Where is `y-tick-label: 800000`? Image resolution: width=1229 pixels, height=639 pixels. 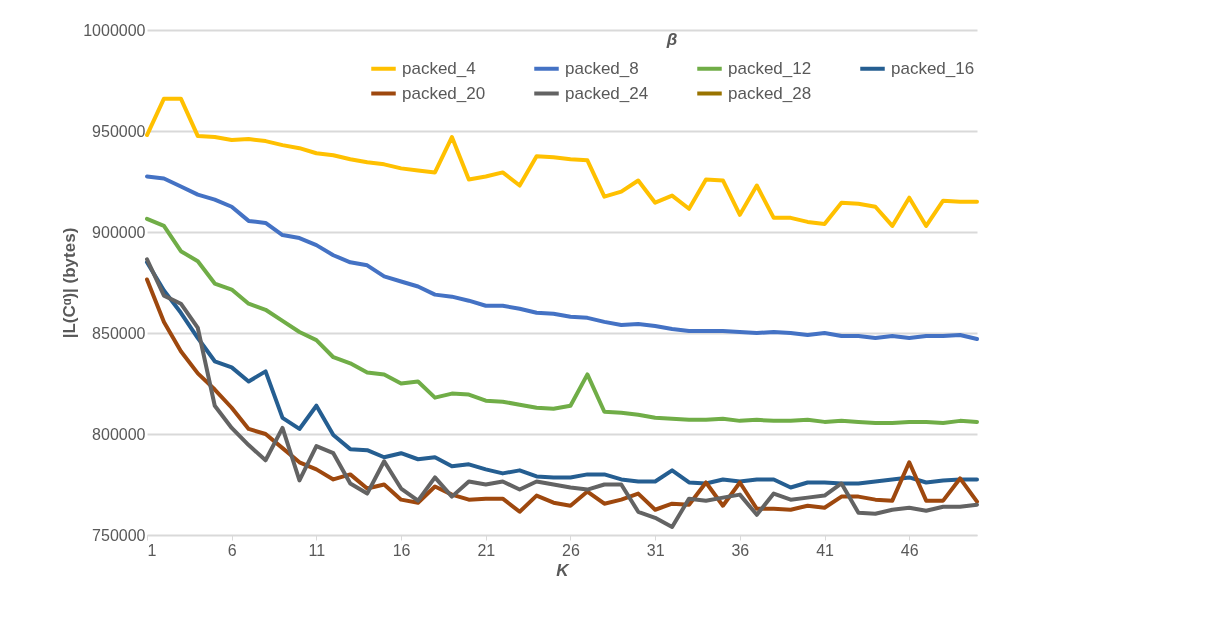 y-tick-label: 800000 is located at coordinates (119, 434).